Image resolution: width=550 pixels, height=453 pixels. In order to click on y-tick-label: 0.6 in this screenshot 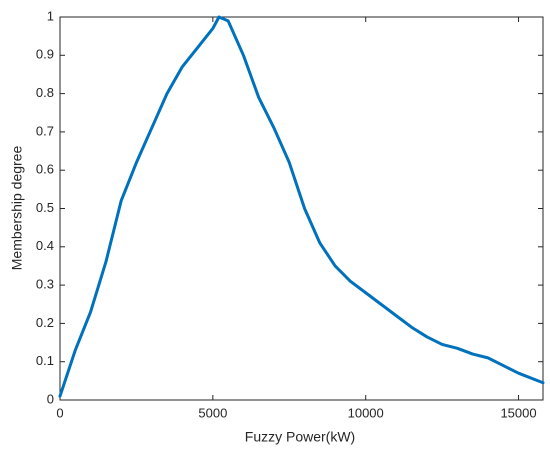, I will do `click(45, 169)`.